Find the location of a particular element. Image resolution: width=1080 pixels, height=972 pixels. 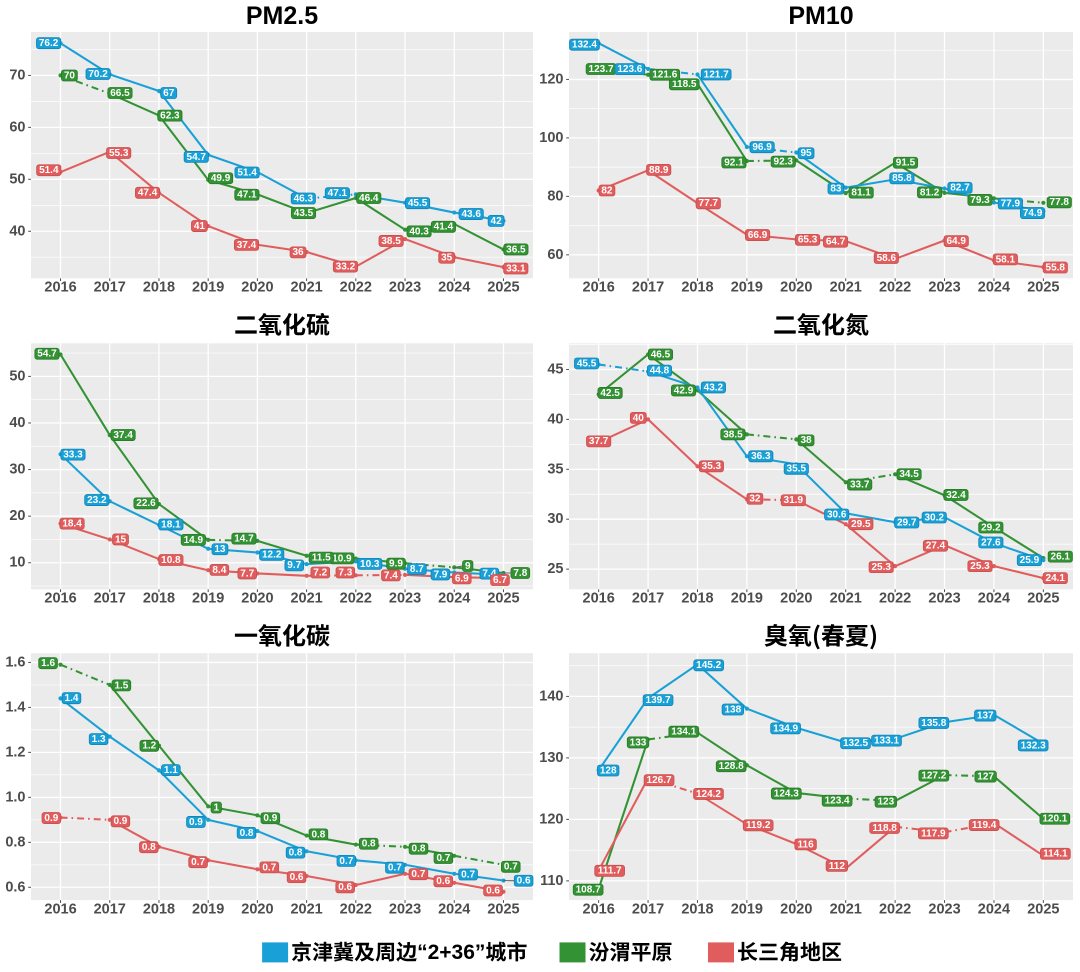

svg-text: 47.1 is located at coordinates (247, 195).